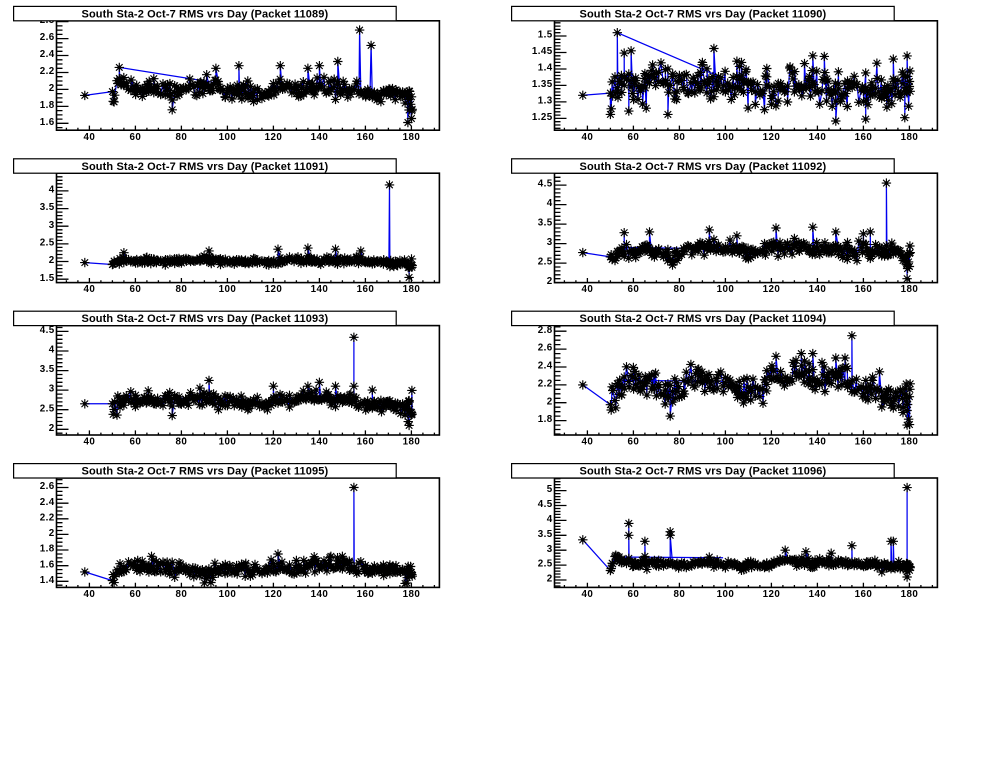 This screenshot has width=996, height=767. I want to click on svg-text: 1.35, so click(542, 84).